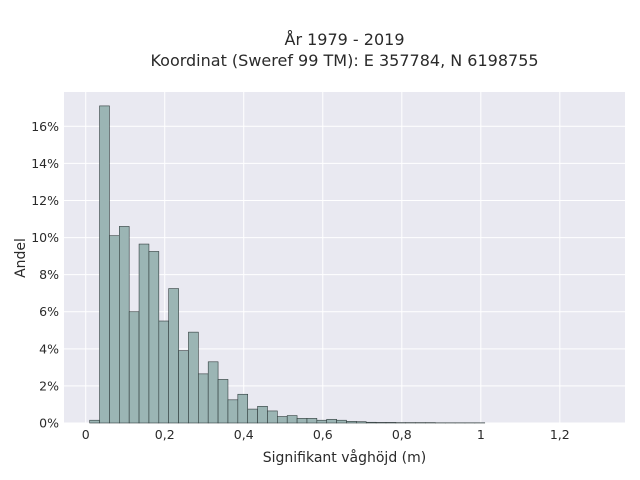  Describe the element at coordinates (244, 434) in the screenshot. I see `x-tick-label: 0,4` at that location.